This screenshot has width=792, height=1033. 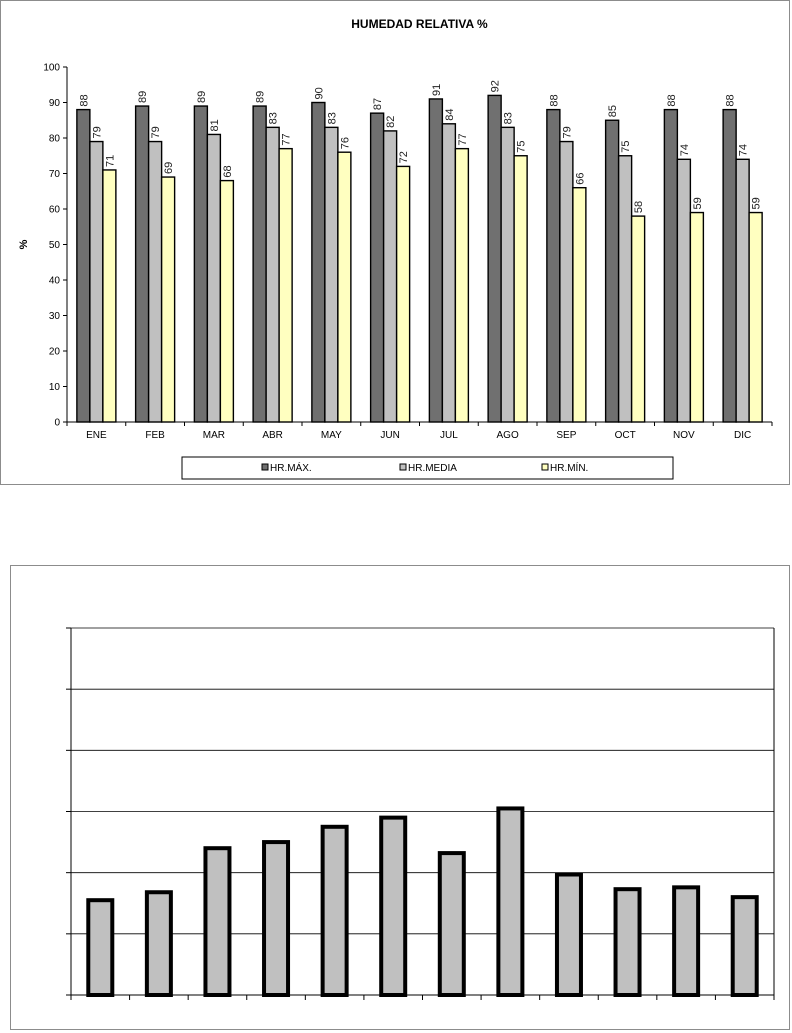 I want to click on data-label: 87, so click(x=378, y=104).